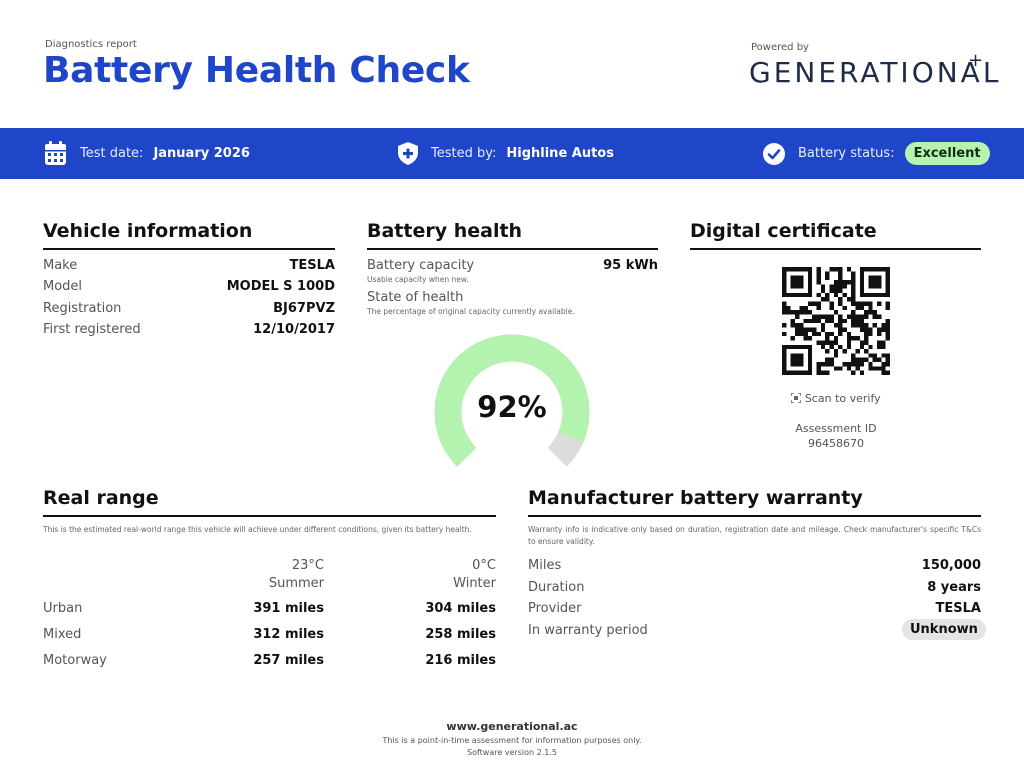  Describe the element at coordinates (147, 153) in the screenshot. I see `test-date-item: Test date: January 2026` at that location.